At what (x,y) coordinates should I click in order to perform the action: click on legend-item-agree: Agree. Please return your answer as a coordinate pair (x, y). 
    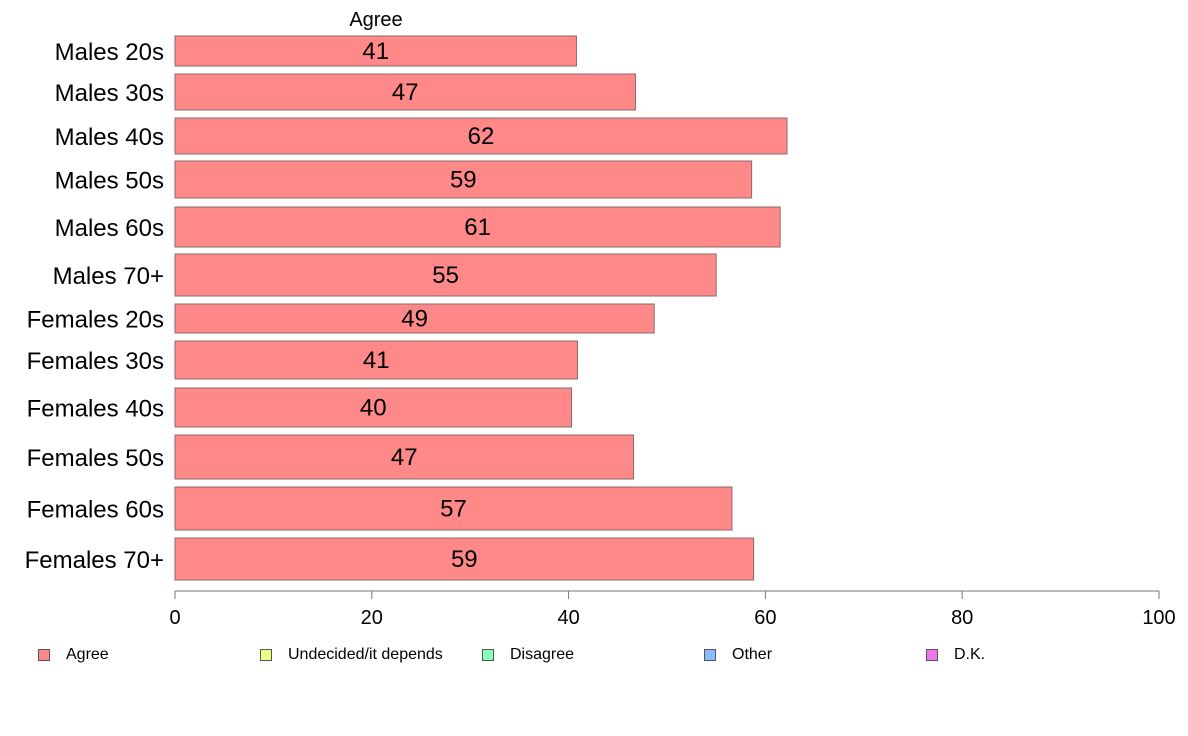
    Looking at the image, I should click on (73, 655).